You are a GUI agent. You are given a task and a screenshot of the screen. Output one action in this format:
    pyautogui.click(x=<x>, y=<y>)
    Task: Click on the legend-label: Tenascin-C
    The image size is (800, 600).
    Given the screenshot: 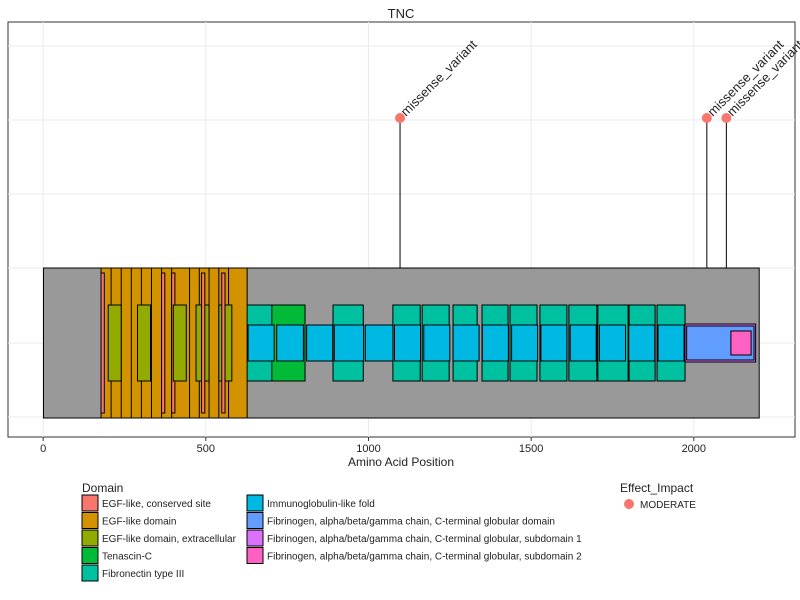 What is the action you would take?
    pyautogui.click(x=127, y=557)
    